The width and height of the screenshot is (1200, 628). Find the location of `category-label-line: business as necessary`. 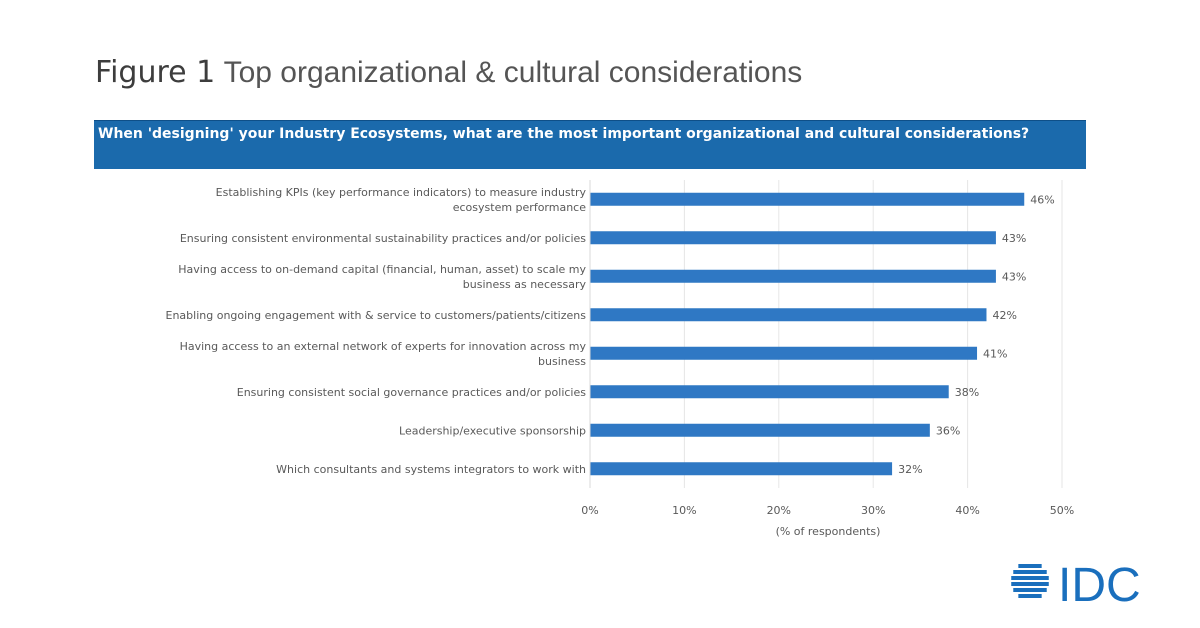

category-label-line: business as necessary is located at coordinates (525, 284).